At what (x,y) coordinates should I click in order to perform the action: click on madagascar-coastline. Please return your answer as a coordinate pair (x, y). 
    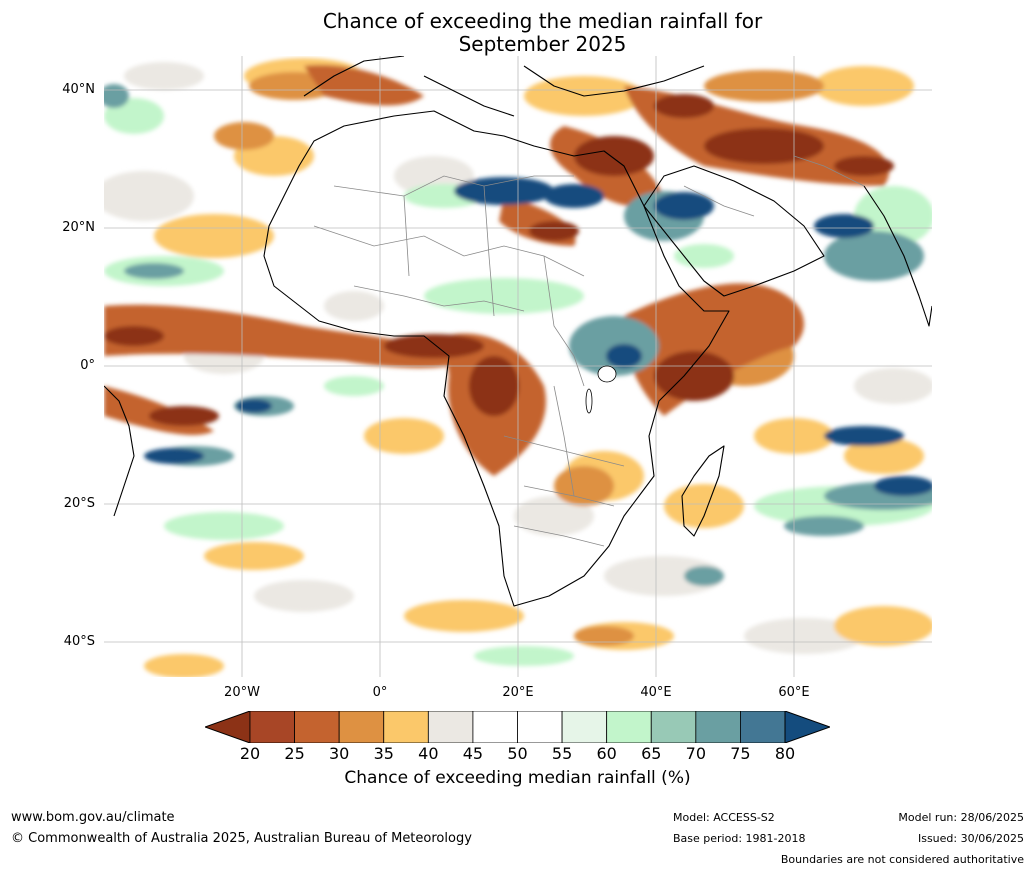
    Looking at the image, I should click on (703, 491).